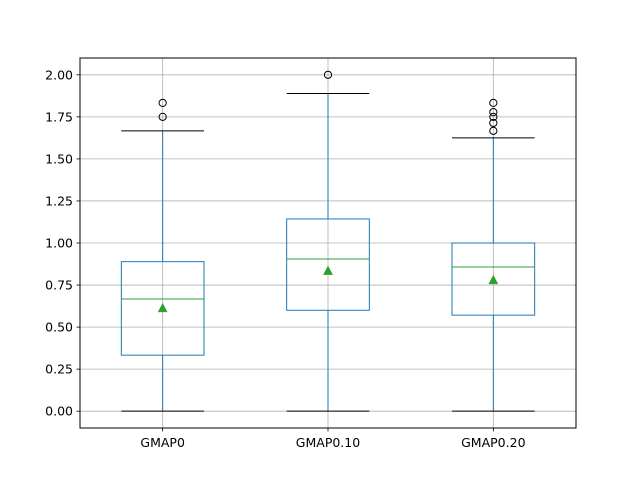 The height and width of the screenshot is (480, 640). Describe the element at coordinates (59, 285) in the screenshot. I see `y-tick-label: 0.75` at that location.